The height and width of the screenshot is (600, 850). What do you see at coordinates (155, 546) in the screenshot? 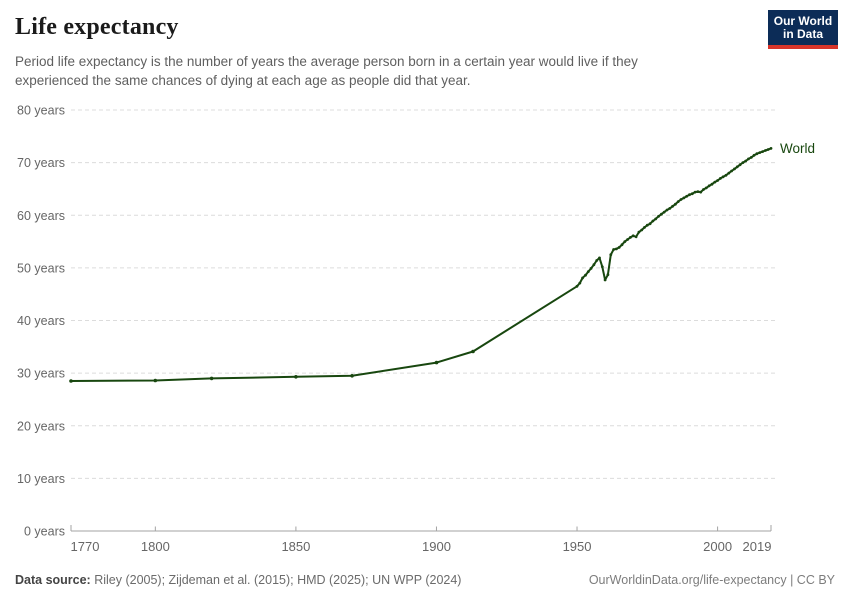
I see `x-tick-label: 1800` at bounding box center [155, 546].